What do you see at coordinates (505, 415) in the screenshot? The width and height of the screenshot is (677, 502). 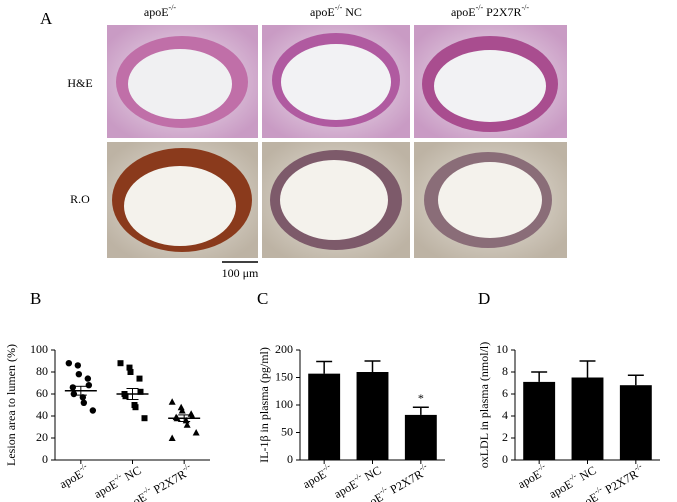 I see `y-tick-label: 4` at bounding box center [505, 415].